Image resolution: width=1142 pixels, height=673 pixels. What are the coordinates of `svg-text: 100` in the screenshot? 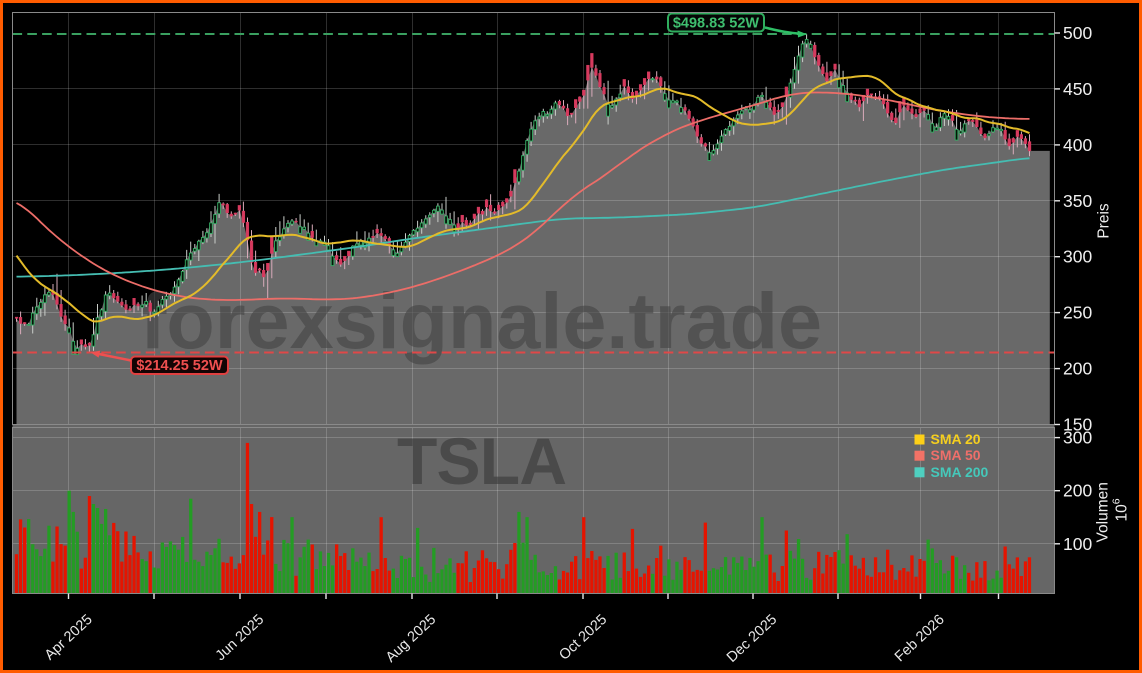 It's located at (1077, 544).